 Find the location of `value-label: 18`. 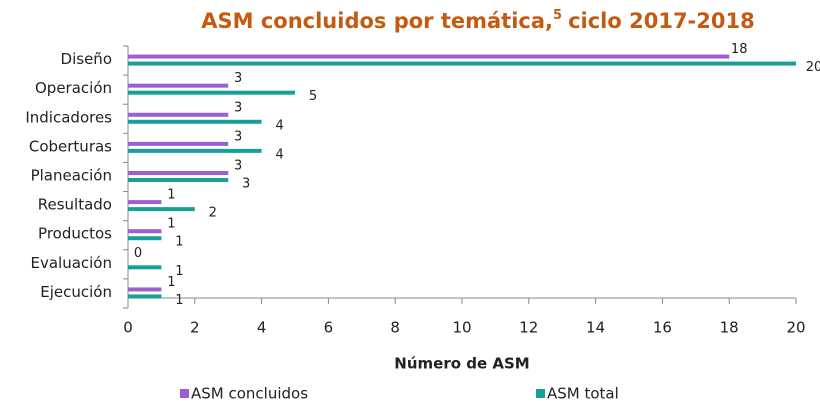

value-label: 18 is located at coordinates (739, 49).